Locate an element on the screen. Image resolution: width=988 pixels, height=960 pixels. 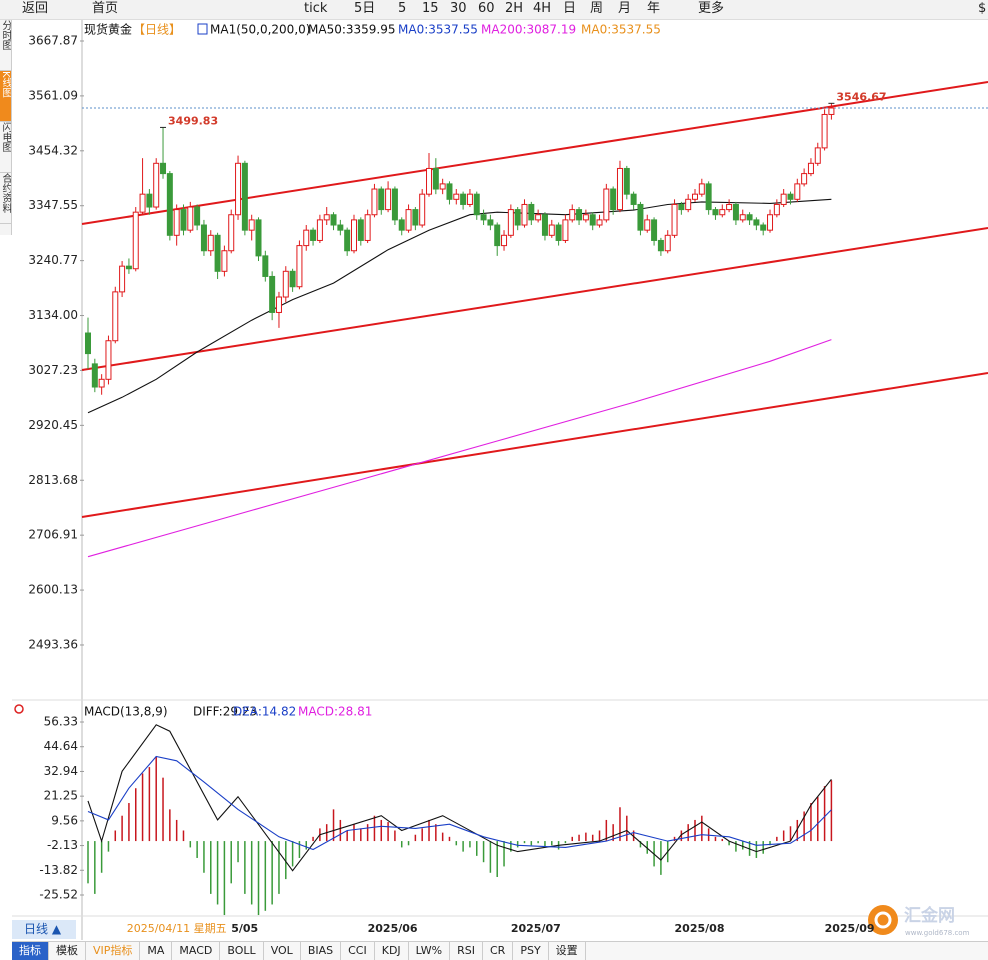
toolbar-item: tick is located at coordinates (316, 8).